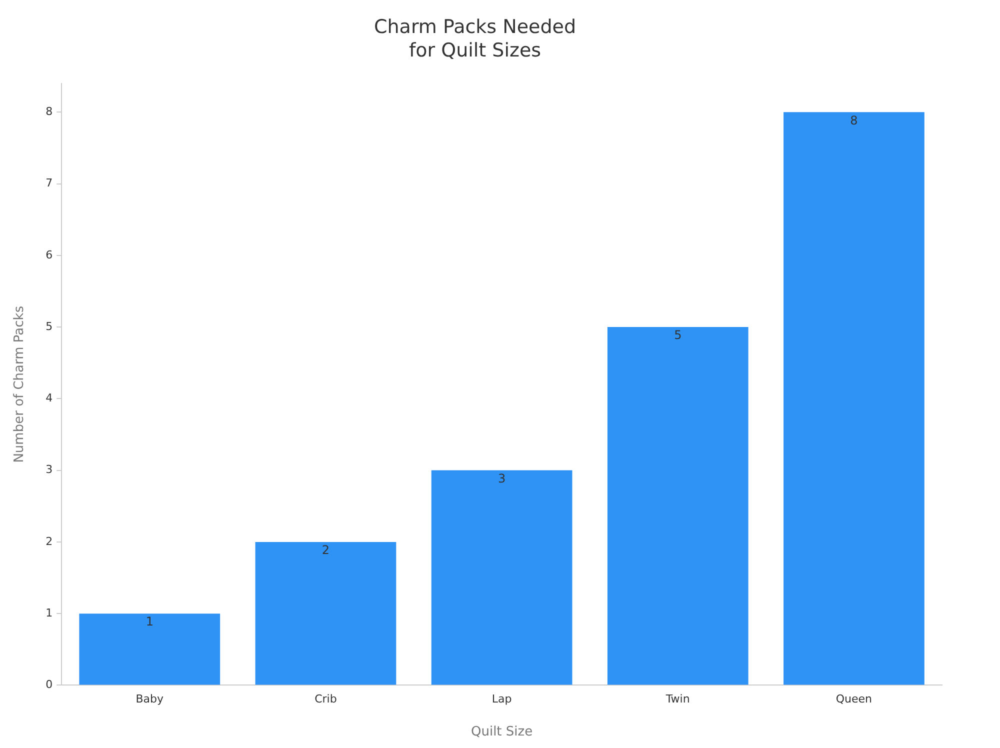 The height and width of the screenshot is (748, 1000). What do you see at coordinates (677, 699) in the screenshot?
I see `x-tick-label: Twin` at bounding box center [677, 699].